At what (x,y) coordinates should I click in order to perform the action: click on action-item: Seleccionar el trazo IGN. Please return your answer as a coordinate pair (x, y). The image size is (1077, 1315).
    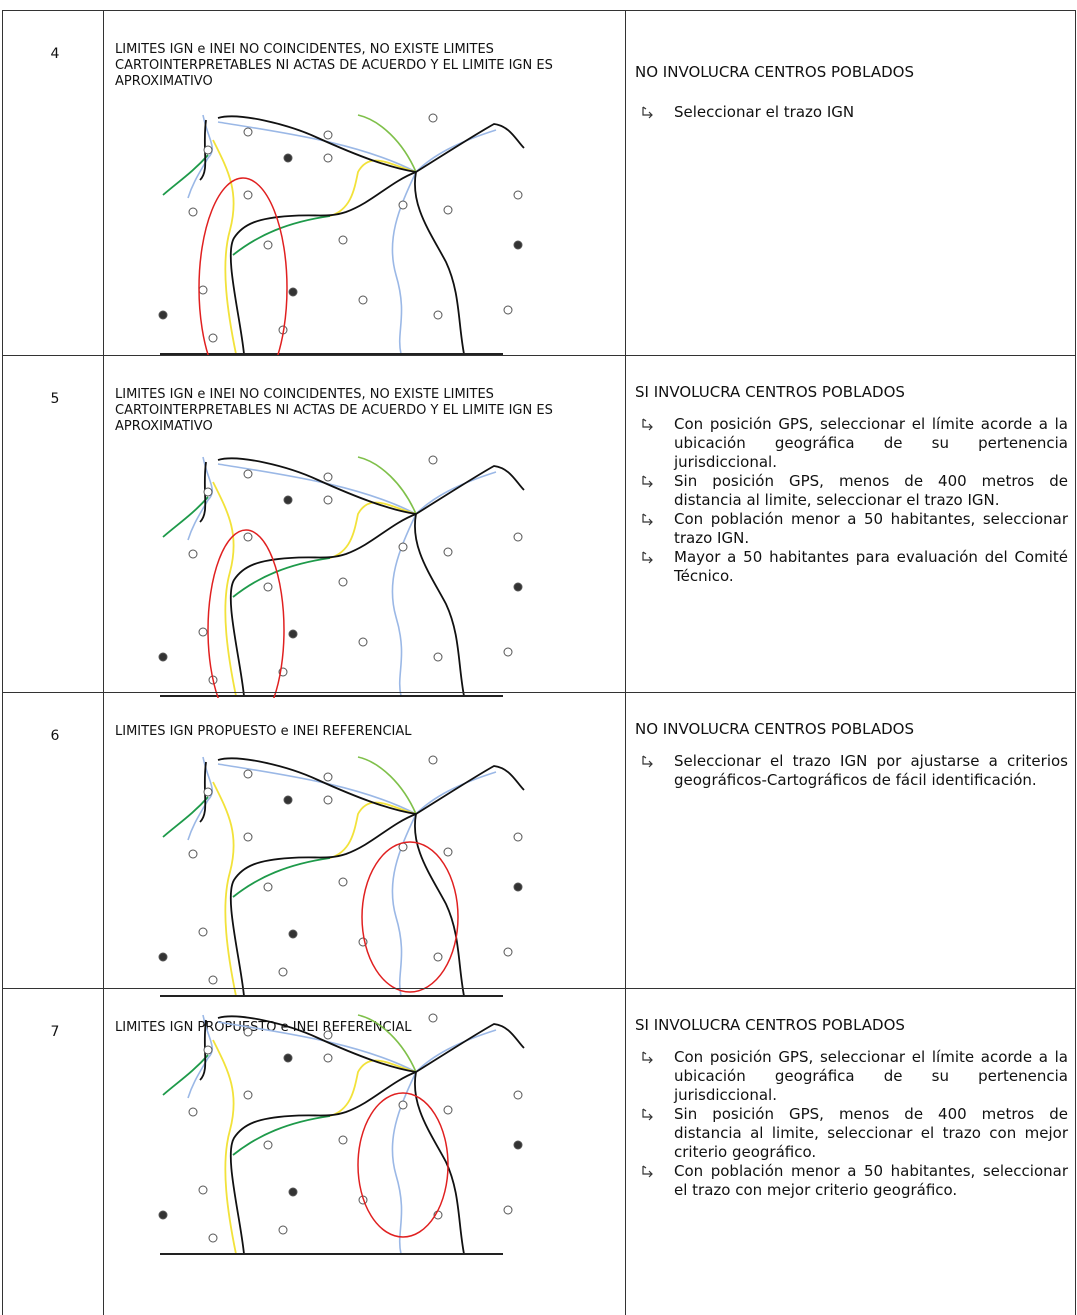
    Looking at the image, I should click on (853, 112).